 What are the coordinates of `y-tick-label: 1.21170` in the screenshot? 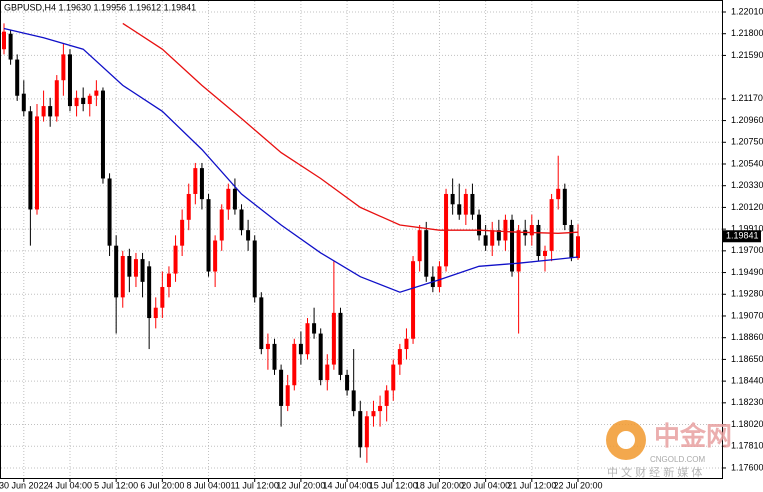 It's located at (747, 98).